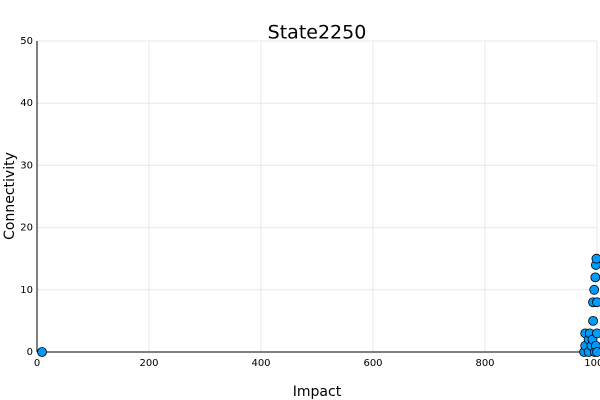 This screenshot has height=400, width=600. I want to click on x-tick-label: 1000, so click(592, 363).